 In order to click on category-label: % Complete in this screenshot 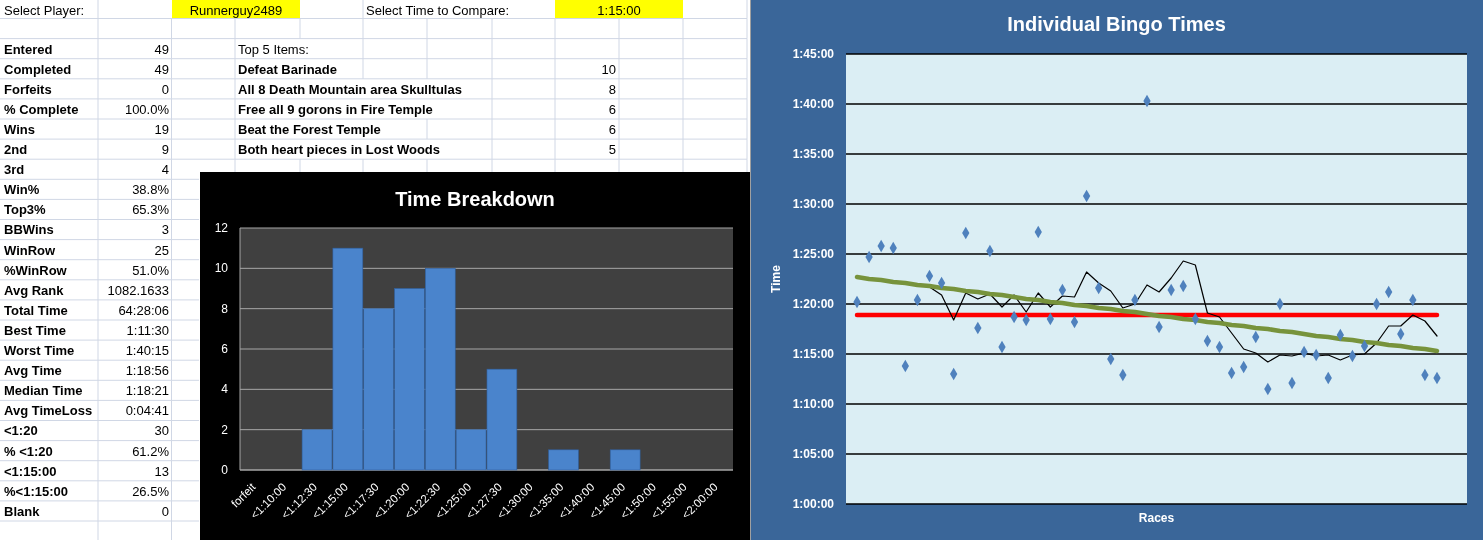, I will do `click(41, 109)`.